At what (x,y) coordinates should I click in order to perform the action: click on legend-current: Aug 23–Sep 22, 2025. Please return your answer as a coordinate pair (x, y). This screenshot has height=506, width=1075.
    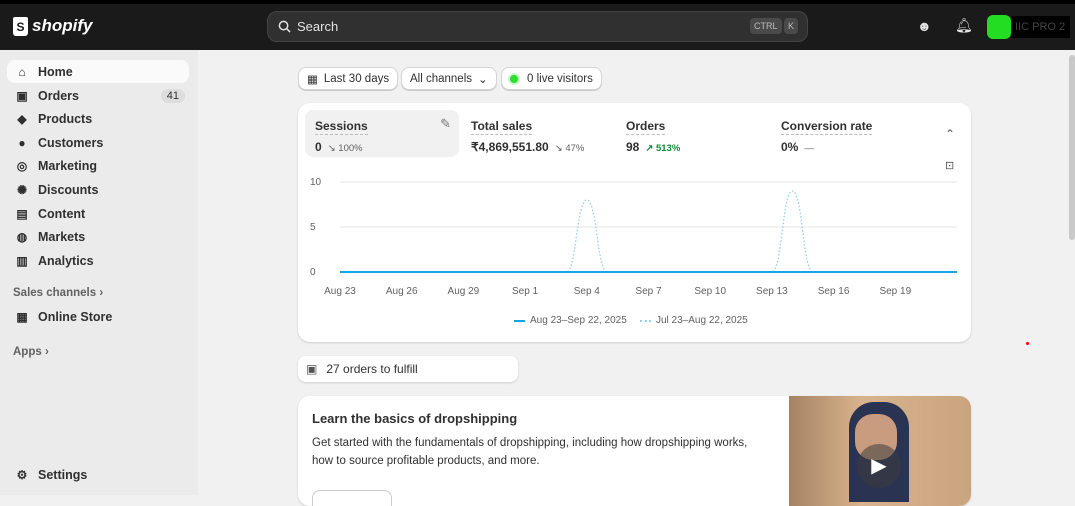
    Looking at the image, I should click on (570, 320).